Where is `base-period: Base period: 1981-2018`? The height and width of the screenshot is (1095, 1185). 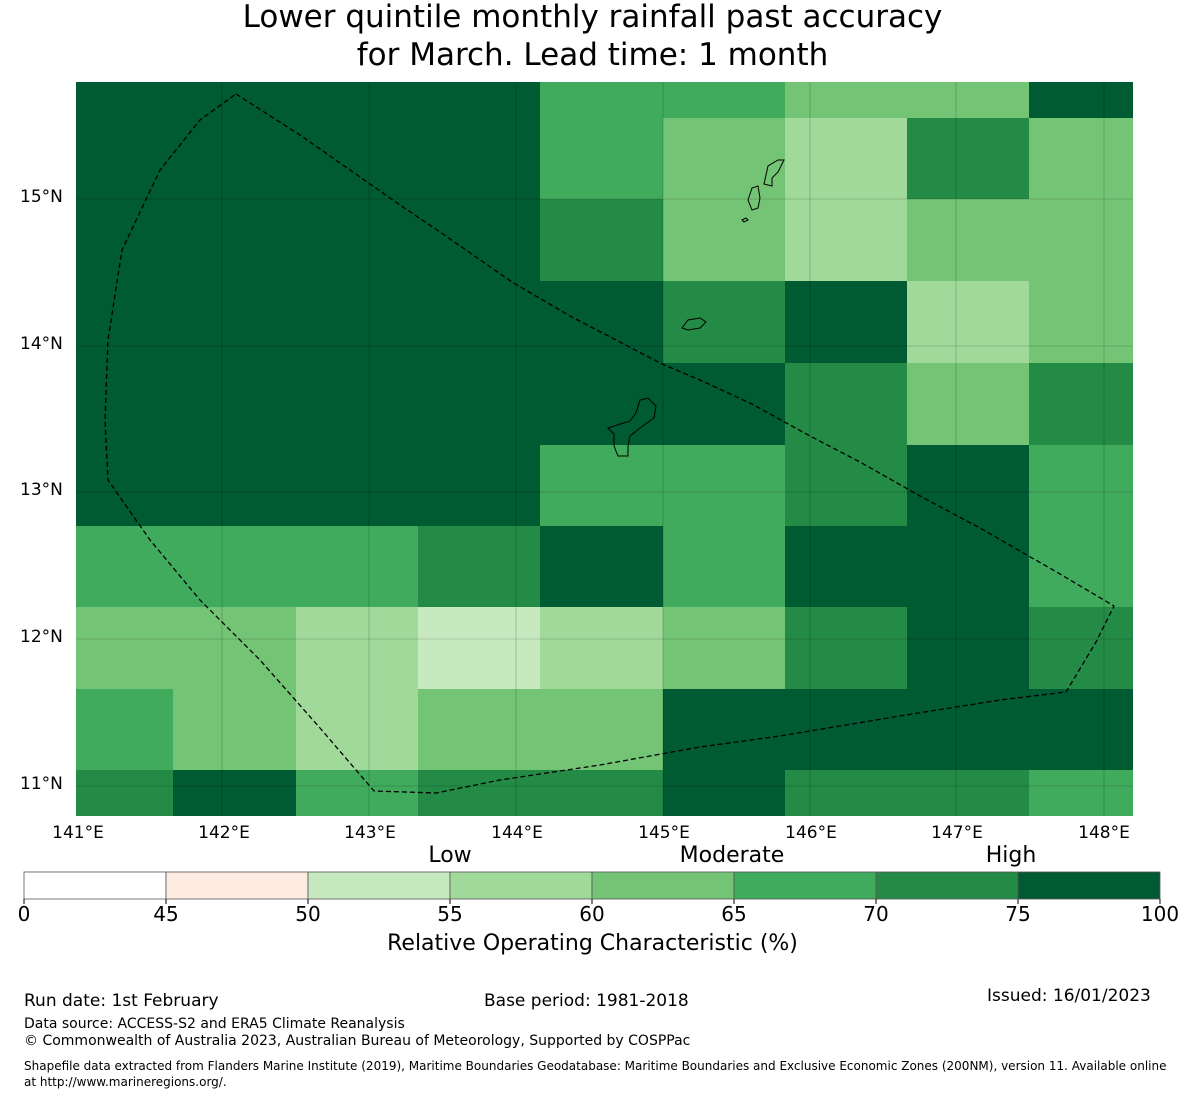 base-period: Base period: 1981-2018 is located at coordinates (586, 1001).